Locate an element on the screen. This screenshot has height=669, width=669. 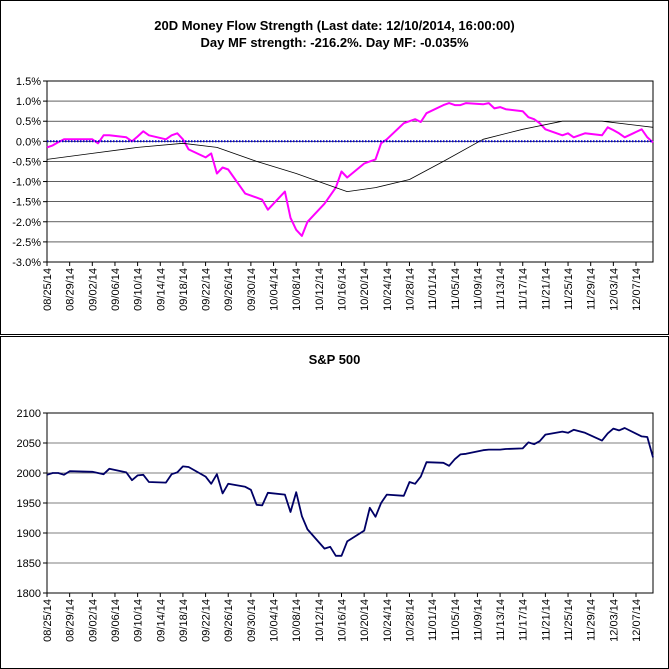
y-tick-label: 2000 is located at coordinates (29, 474).